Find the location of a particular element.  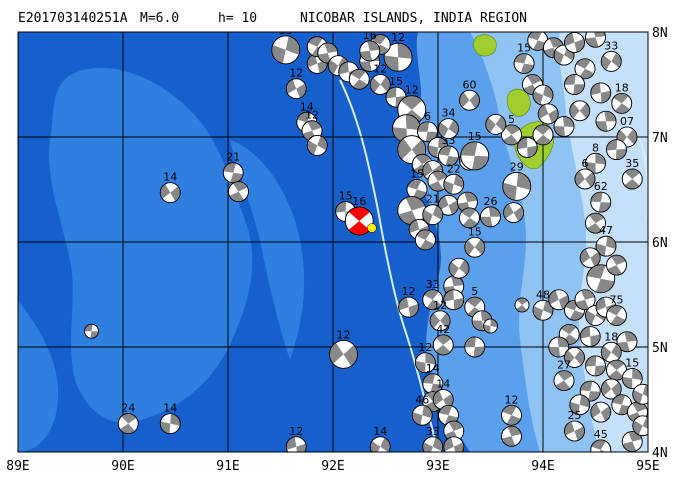

event-depth-label: 27 is located at coordinates (564, 365).